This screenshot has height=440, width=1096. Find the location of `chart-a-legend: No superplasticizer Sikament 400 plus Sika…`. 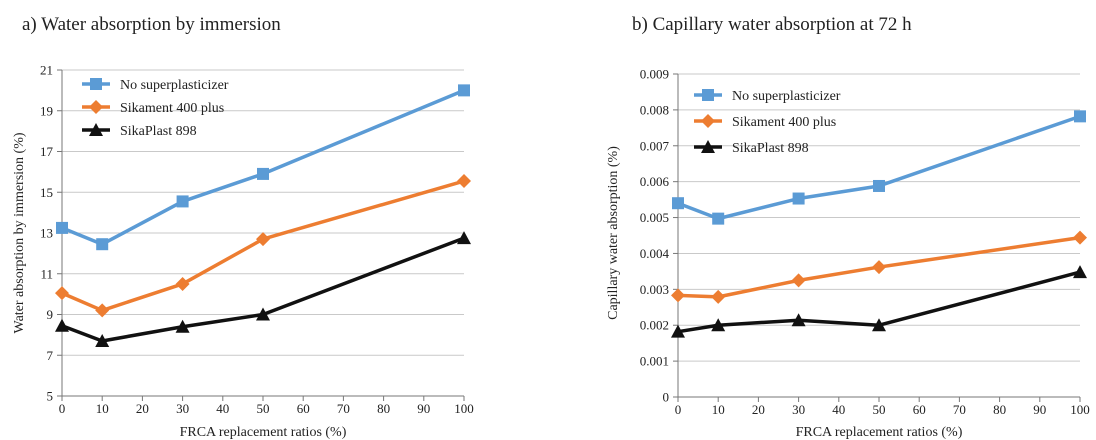

chart-a-legend: No superplasticizer Sikament 400 plus Sika… is located at coordinates (155, 108).